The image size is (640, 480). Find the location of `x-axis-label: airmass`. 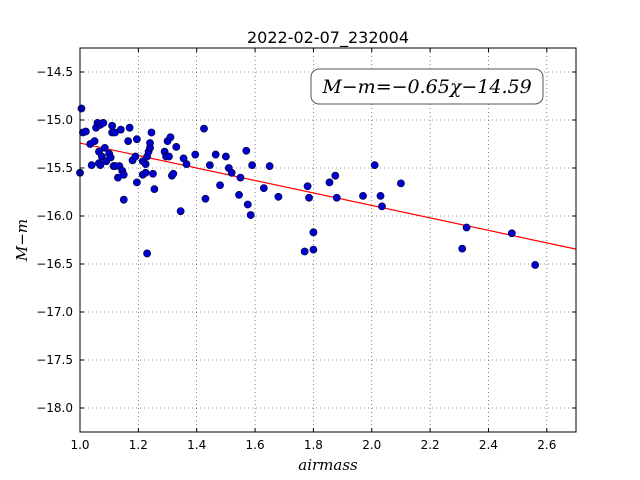

x-axis-label: airmass is located at coordinates (328, 465).